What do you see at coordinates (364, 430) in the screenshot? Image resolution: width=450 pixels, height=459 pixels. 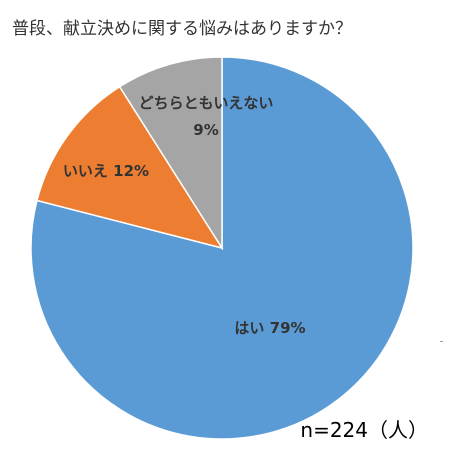 I see `sample-size-note: n=224（人）` at bounding box center [364, 430].